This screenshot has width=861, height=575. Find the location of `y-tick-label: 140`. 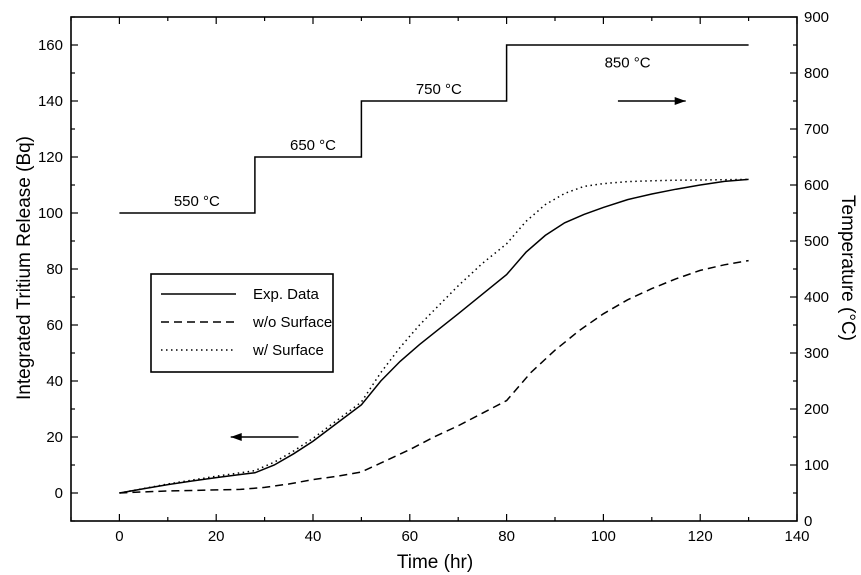

y-tick-label: 140 is located at coordinates (50, 101).